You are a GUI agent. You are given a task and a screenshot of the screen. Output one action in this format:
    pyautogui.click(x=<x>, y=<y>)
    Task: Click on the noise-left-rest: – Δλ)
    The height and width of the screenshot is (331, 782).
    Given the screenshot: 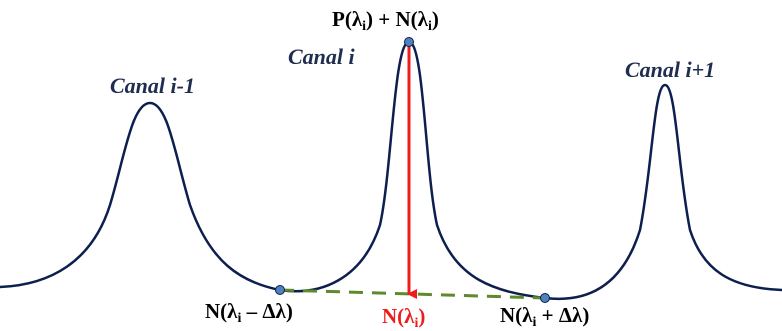 What is the action you would take?
    pyautogui.click(x=266, y=311)
    